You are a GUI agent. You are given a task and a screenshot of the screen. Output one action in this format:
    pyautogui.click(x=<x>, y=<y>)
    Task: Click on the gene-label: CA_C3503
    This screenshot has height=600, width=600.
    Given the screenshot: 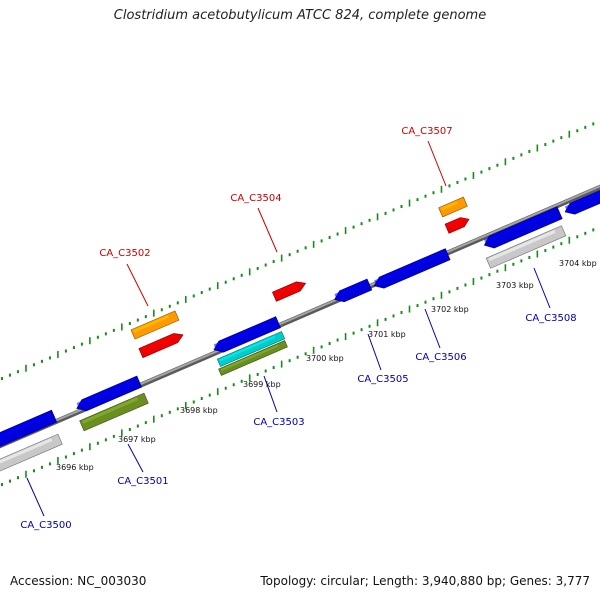 What is the action you would take?
    pyautogui.click(x=278, y=422)
    